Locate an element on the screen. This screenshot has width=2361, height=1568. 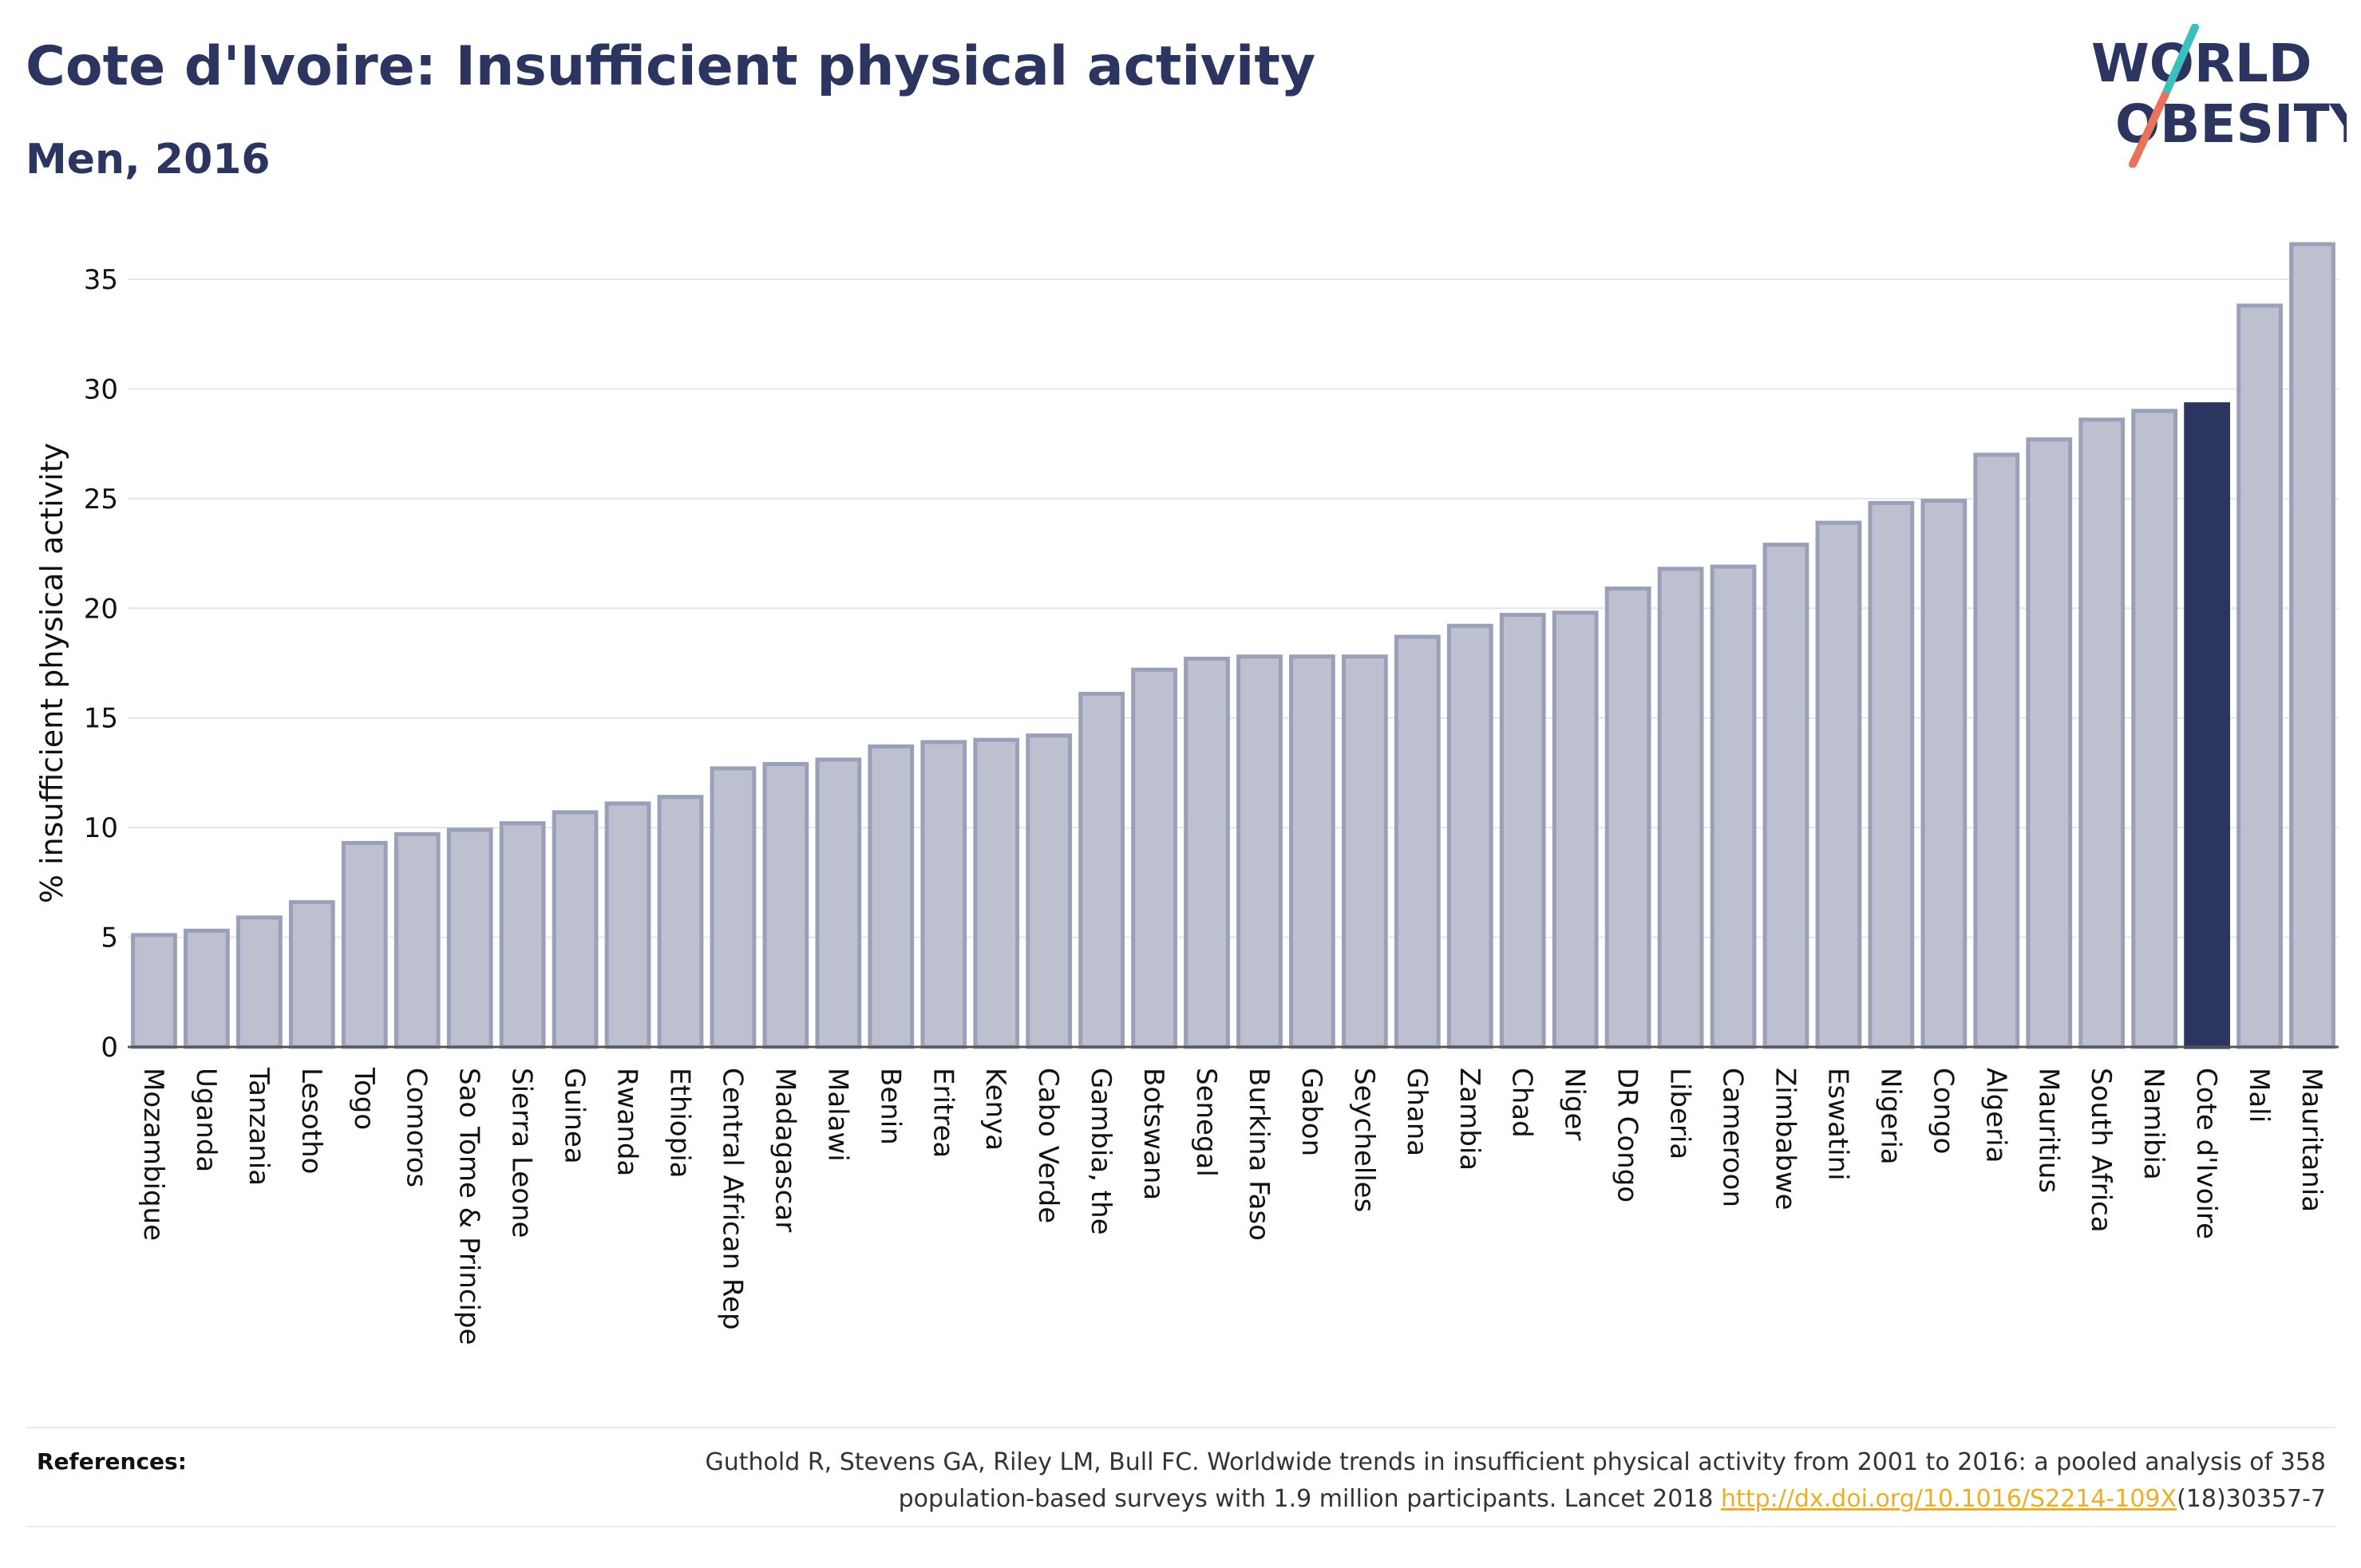
y-tick-label-25: 25 is located at coordinates (101, 499).